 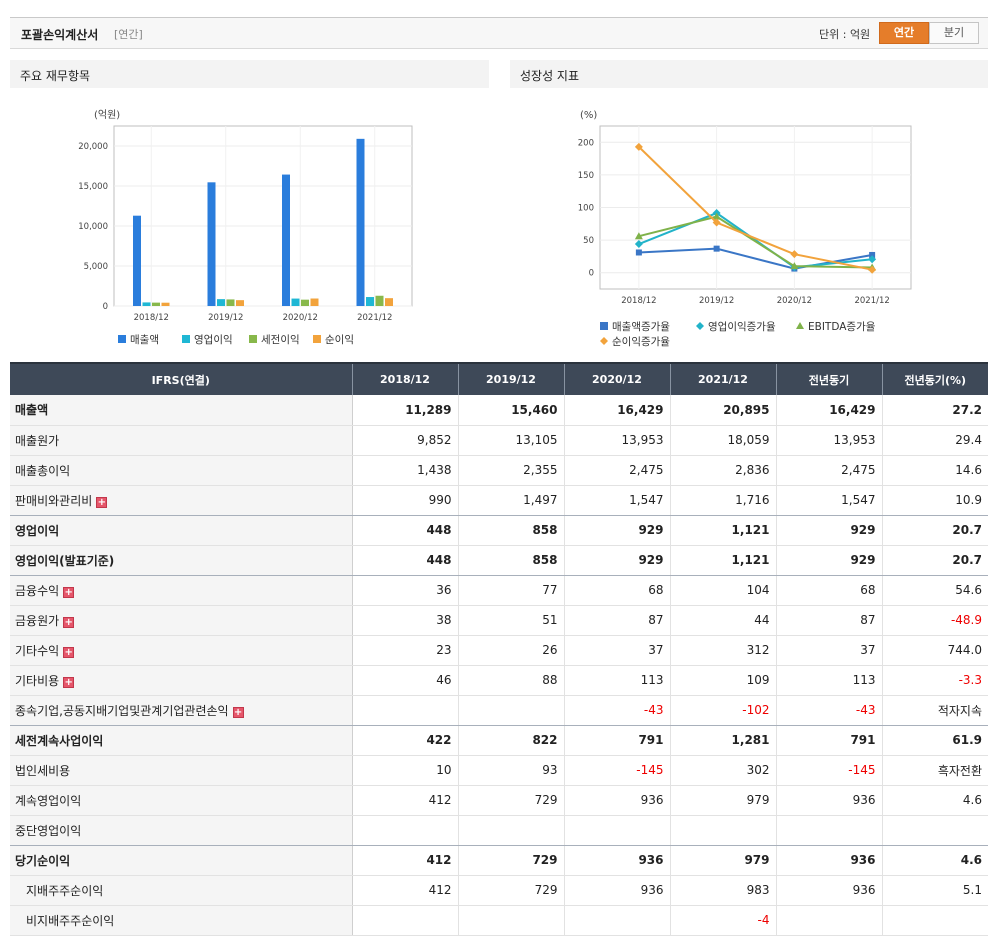 What do you see at coordinates (405, 500) in the screenshot?
I see `table-cell: 990` at bounding box center [405, 500].